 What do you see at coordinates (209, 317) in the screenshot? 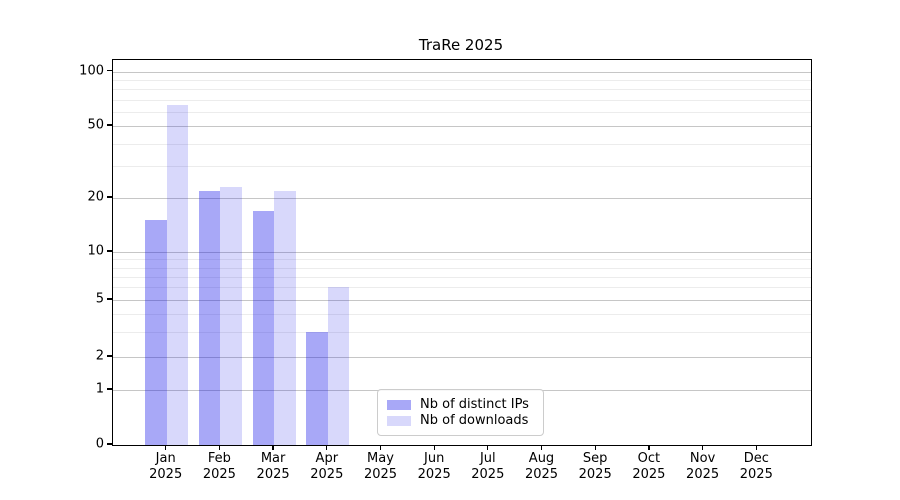
I see `bar-nb-of-distinct-ips-feb` at bounding box center [209, 317].